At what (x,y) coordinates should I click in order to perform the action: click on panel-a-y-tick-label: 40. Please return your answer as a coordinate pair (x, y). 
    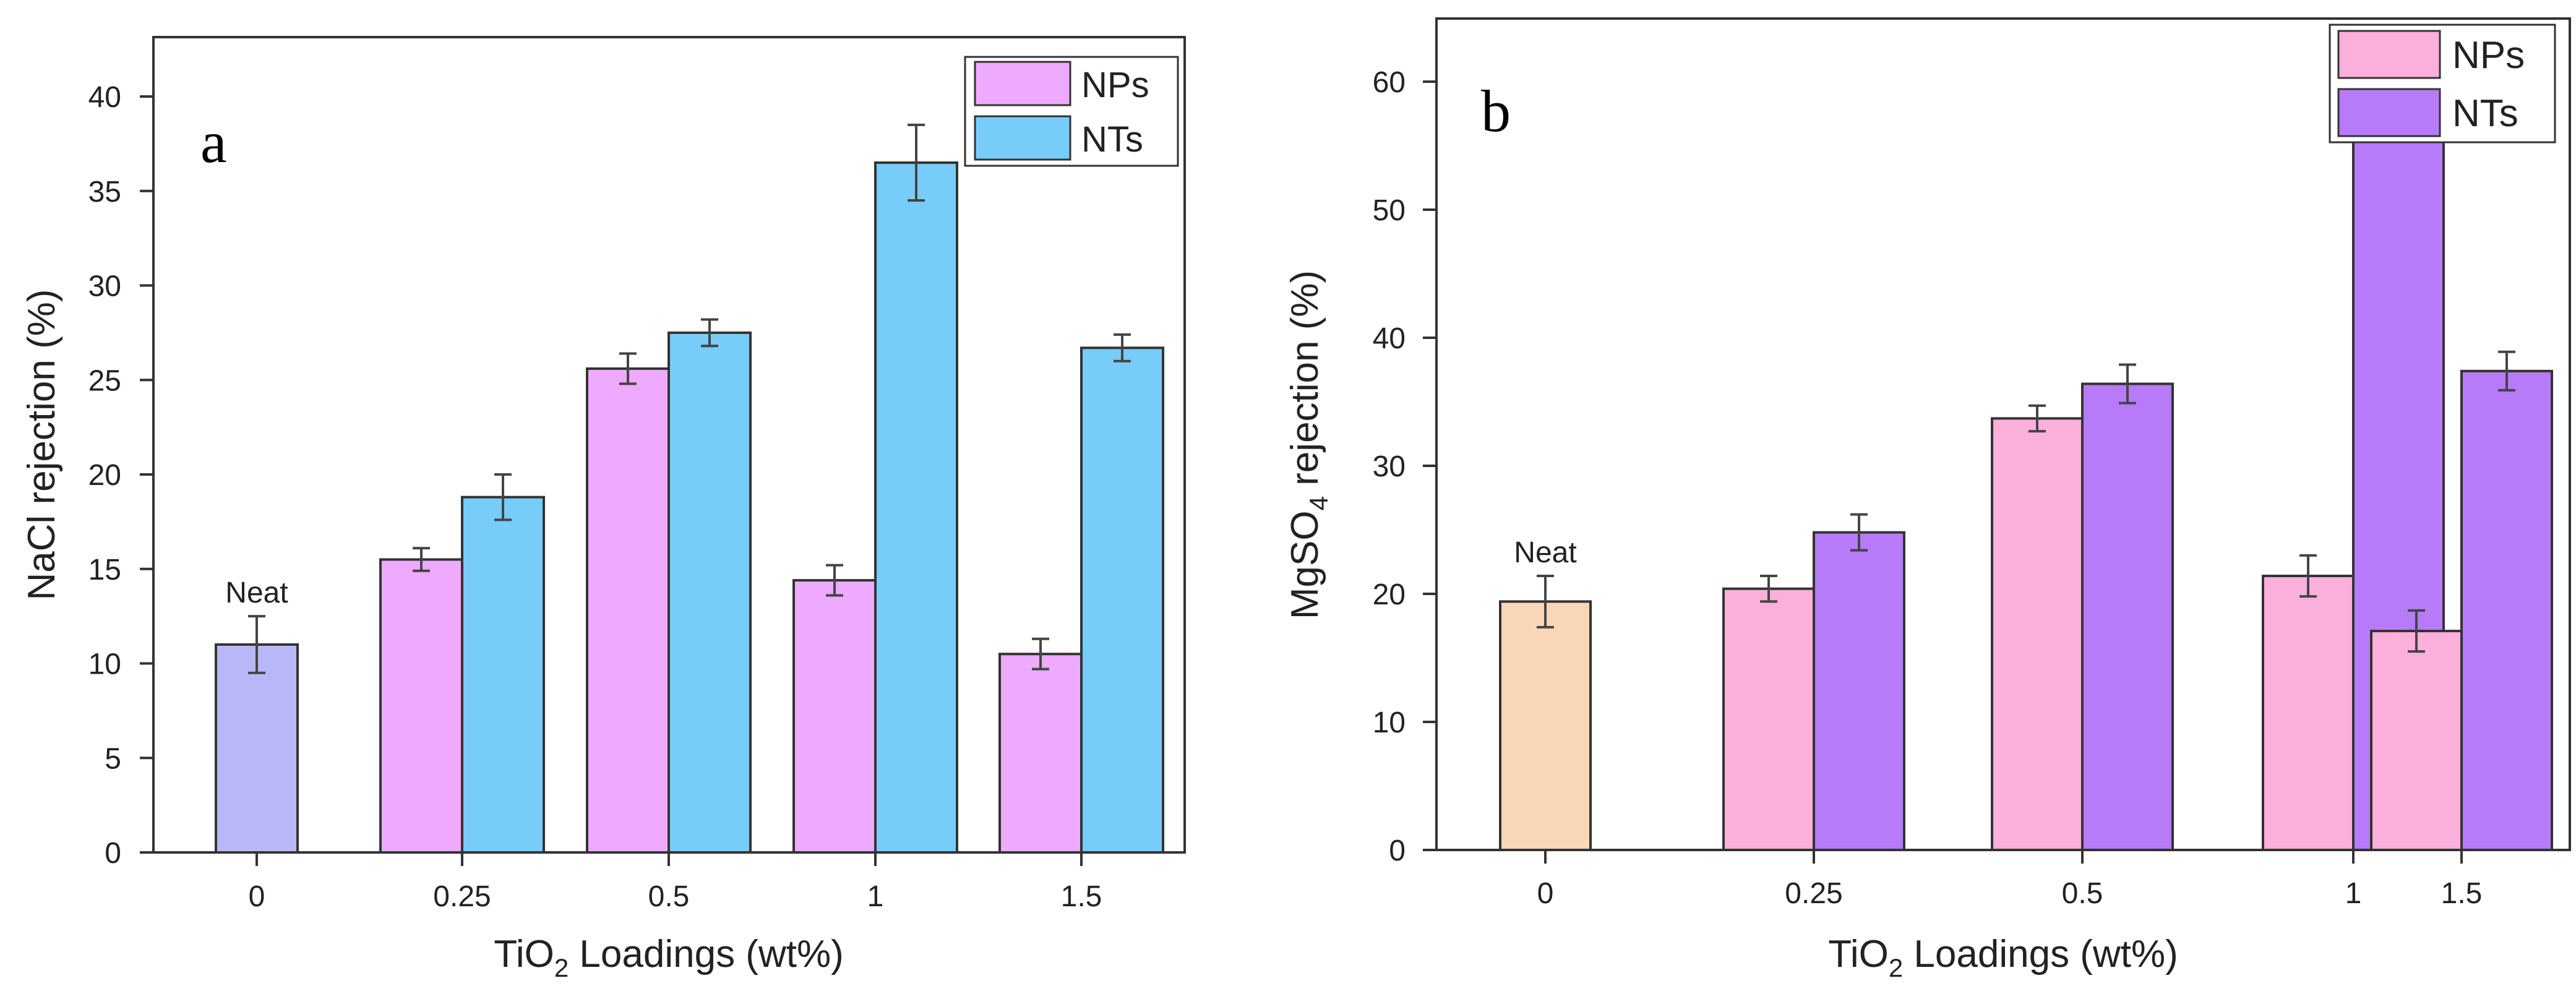
    Looking at the image, I should click on (104, 97).